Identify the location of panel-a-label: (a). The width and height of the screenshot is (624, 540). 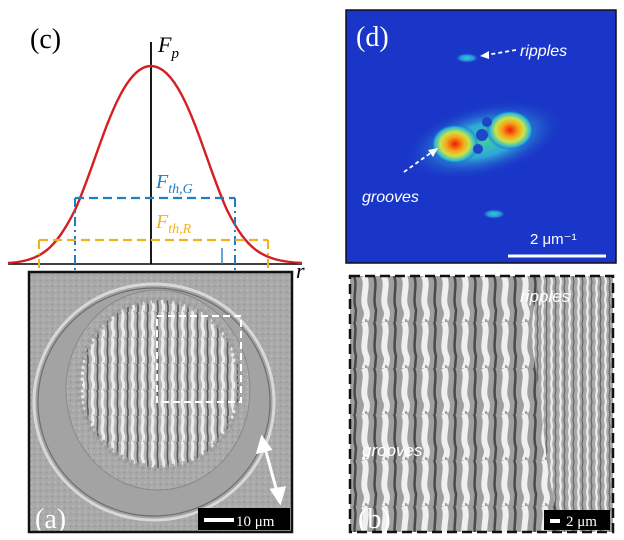
(50, 519).